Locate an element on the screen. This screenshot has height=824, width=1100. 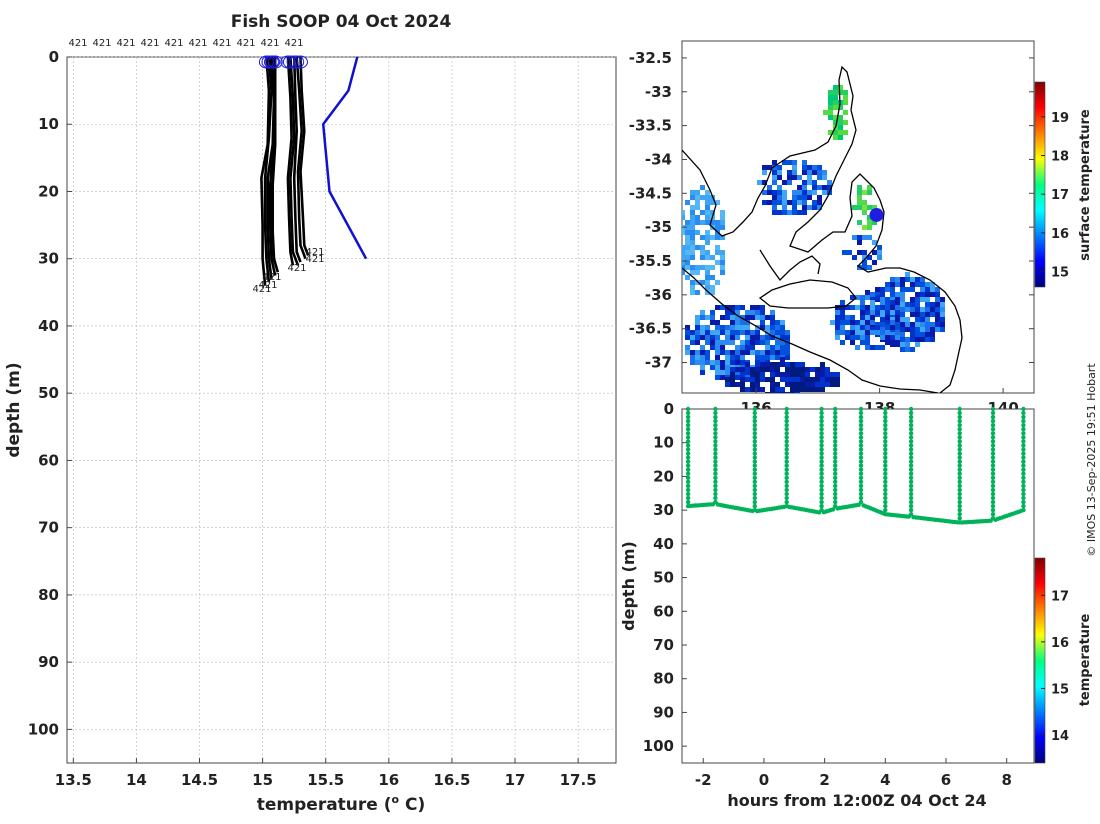
map-colorbar-ticks: 15 16 17 18 19 is located at coordinates (1055, 196).